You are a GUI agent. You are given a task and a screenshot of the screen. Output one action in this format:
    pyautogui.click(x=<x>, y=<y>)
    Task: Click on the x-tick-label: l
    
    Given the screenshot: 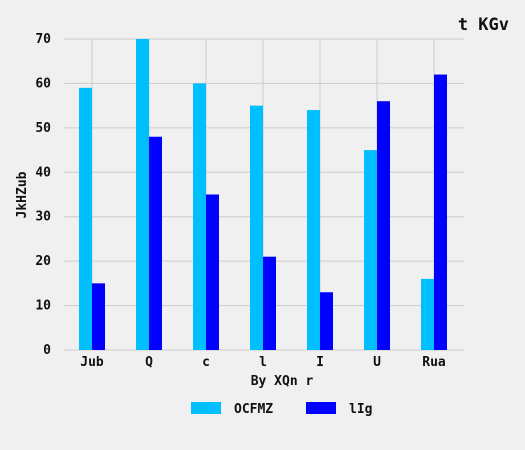 What is the action you would take?
    pyautogui.click(x=263, y=362)
    